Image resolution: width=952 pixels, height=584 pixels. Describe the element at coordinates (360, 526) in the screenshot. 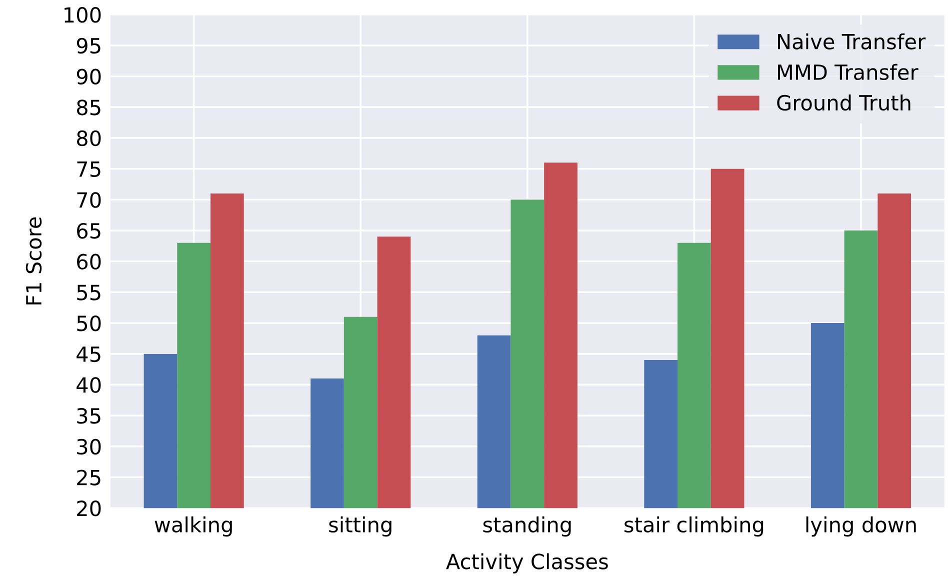

I see `x-tick-label: sitting` at that location.